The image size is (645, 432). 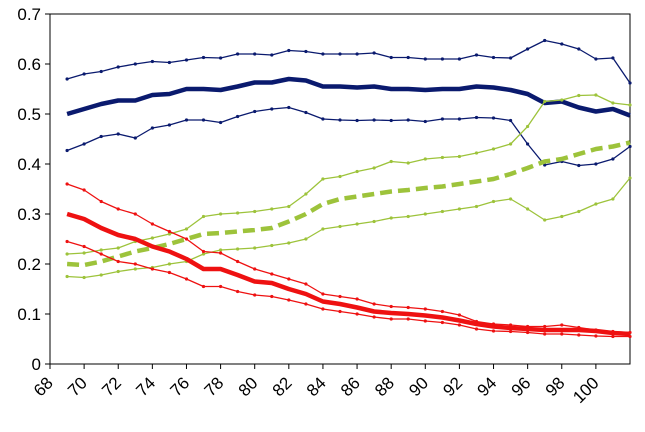 I want to click on x-tick-label: 70, so click(x=77, y=386).